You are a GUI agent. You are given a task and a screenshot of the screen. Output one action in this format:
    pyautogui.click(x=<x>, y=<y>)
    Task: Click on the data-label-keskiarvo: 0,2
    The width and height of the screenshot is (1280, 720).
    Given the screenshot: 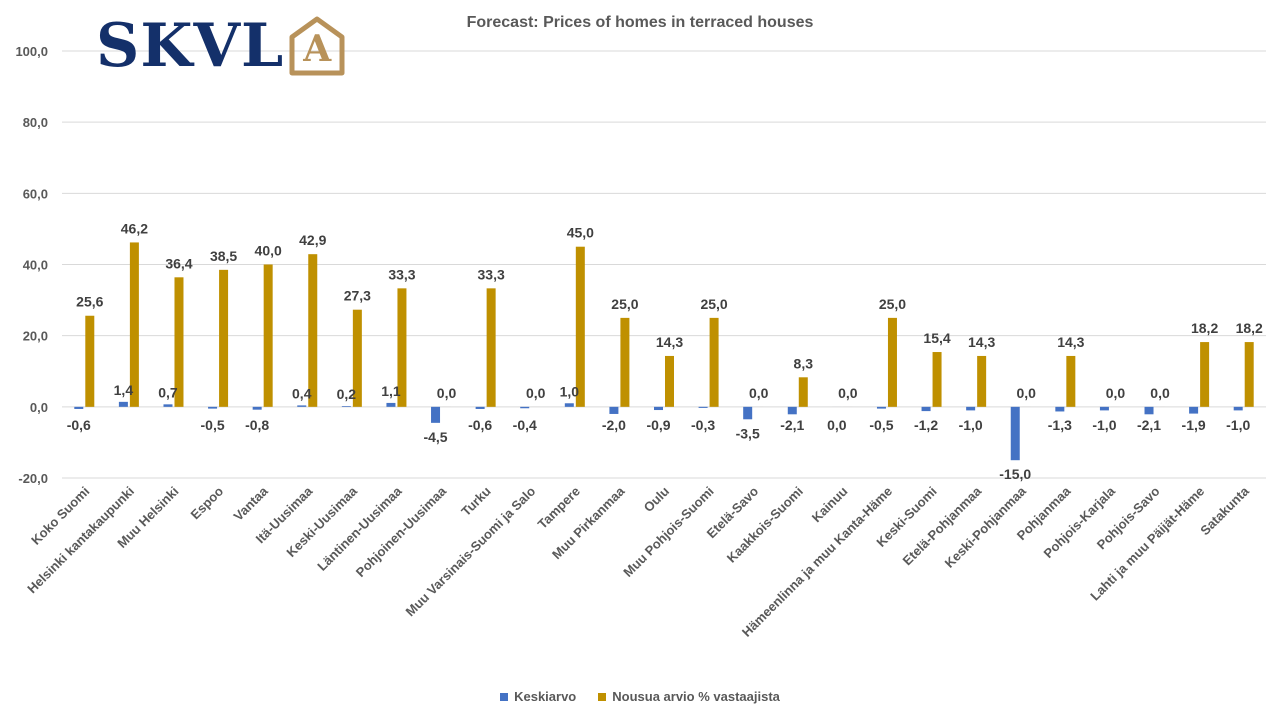 What is the action you would take?
    pyautogui.click(x=347, y=394)
    